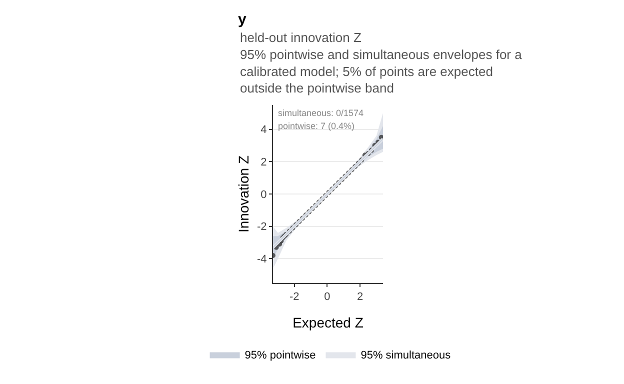 Image resolution: width=624 pixels, height=384 pixels. Describe the element at coordinates (280, 355) in the screenshot. I see `legend-label: 95% pointwise` at that location.